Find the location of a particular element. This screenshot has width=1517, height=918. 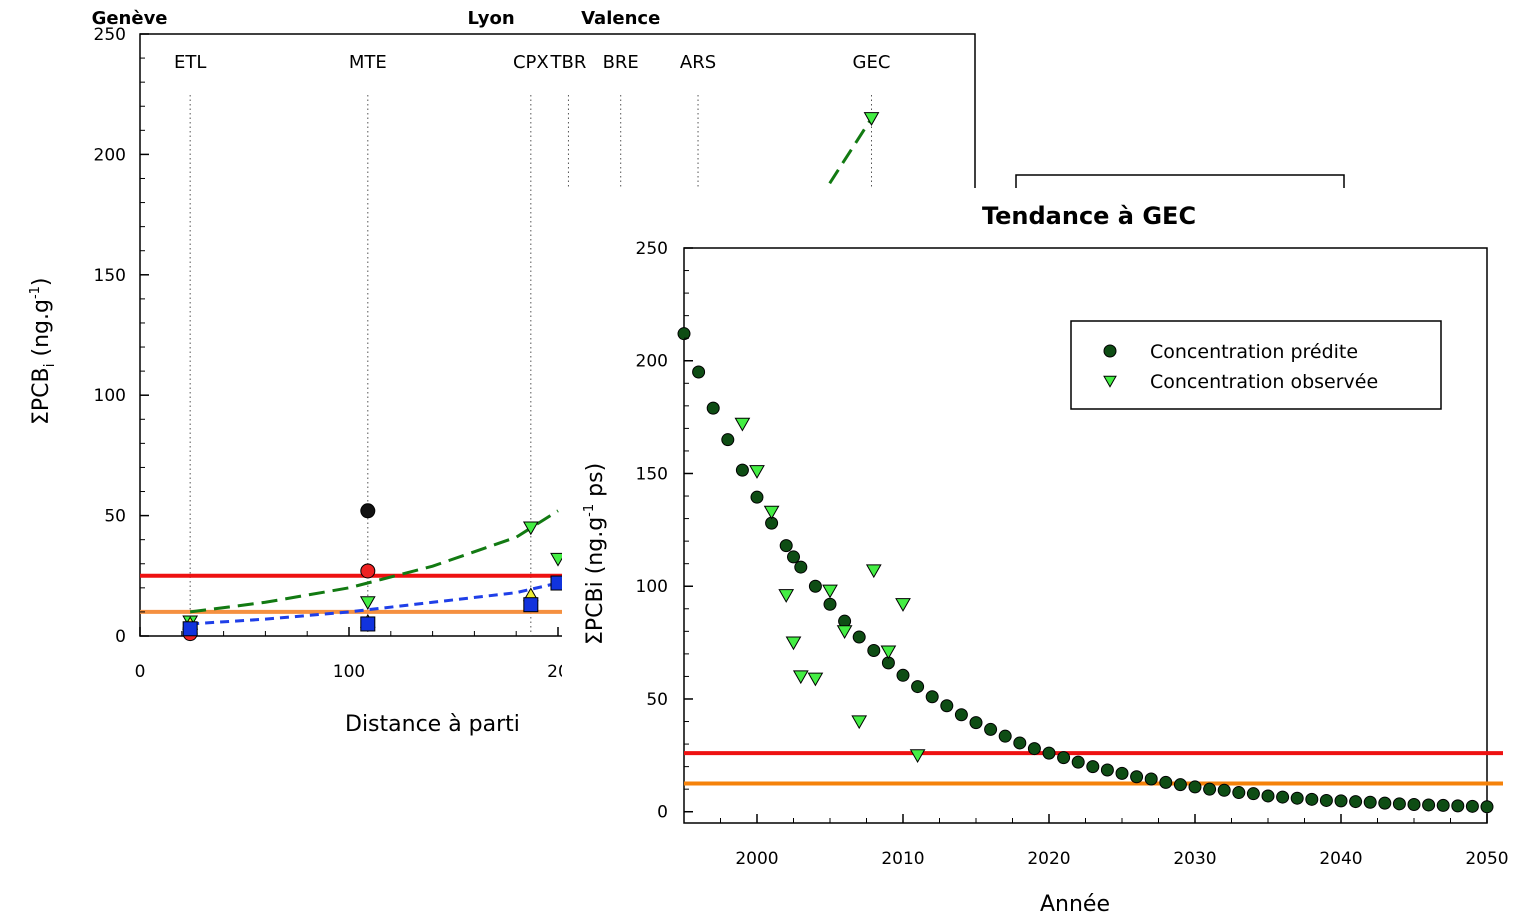

x-tick-label: 2020 is located at coordinates (1048, 859).